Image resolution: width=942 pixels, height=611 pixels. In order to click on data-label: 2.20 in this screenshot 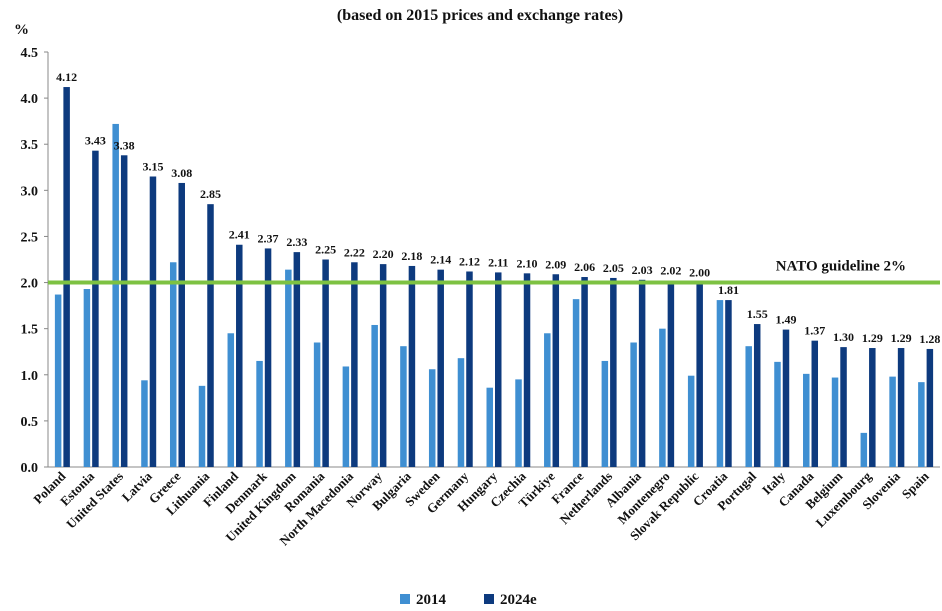, I will do `click(383, 254)`.